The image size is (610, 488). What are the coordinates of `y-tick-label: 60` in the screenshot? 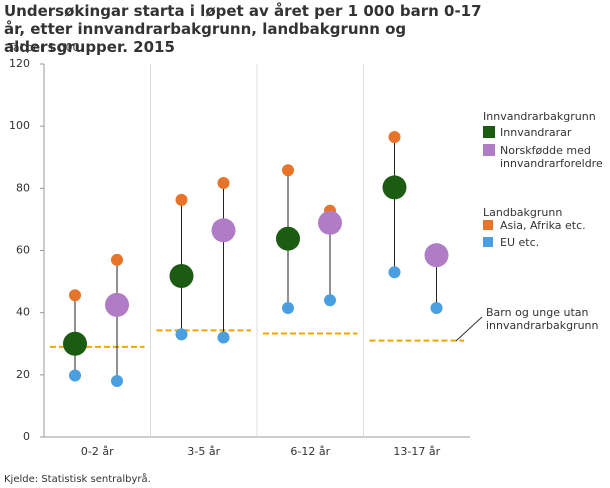 It's located at (23, 250).